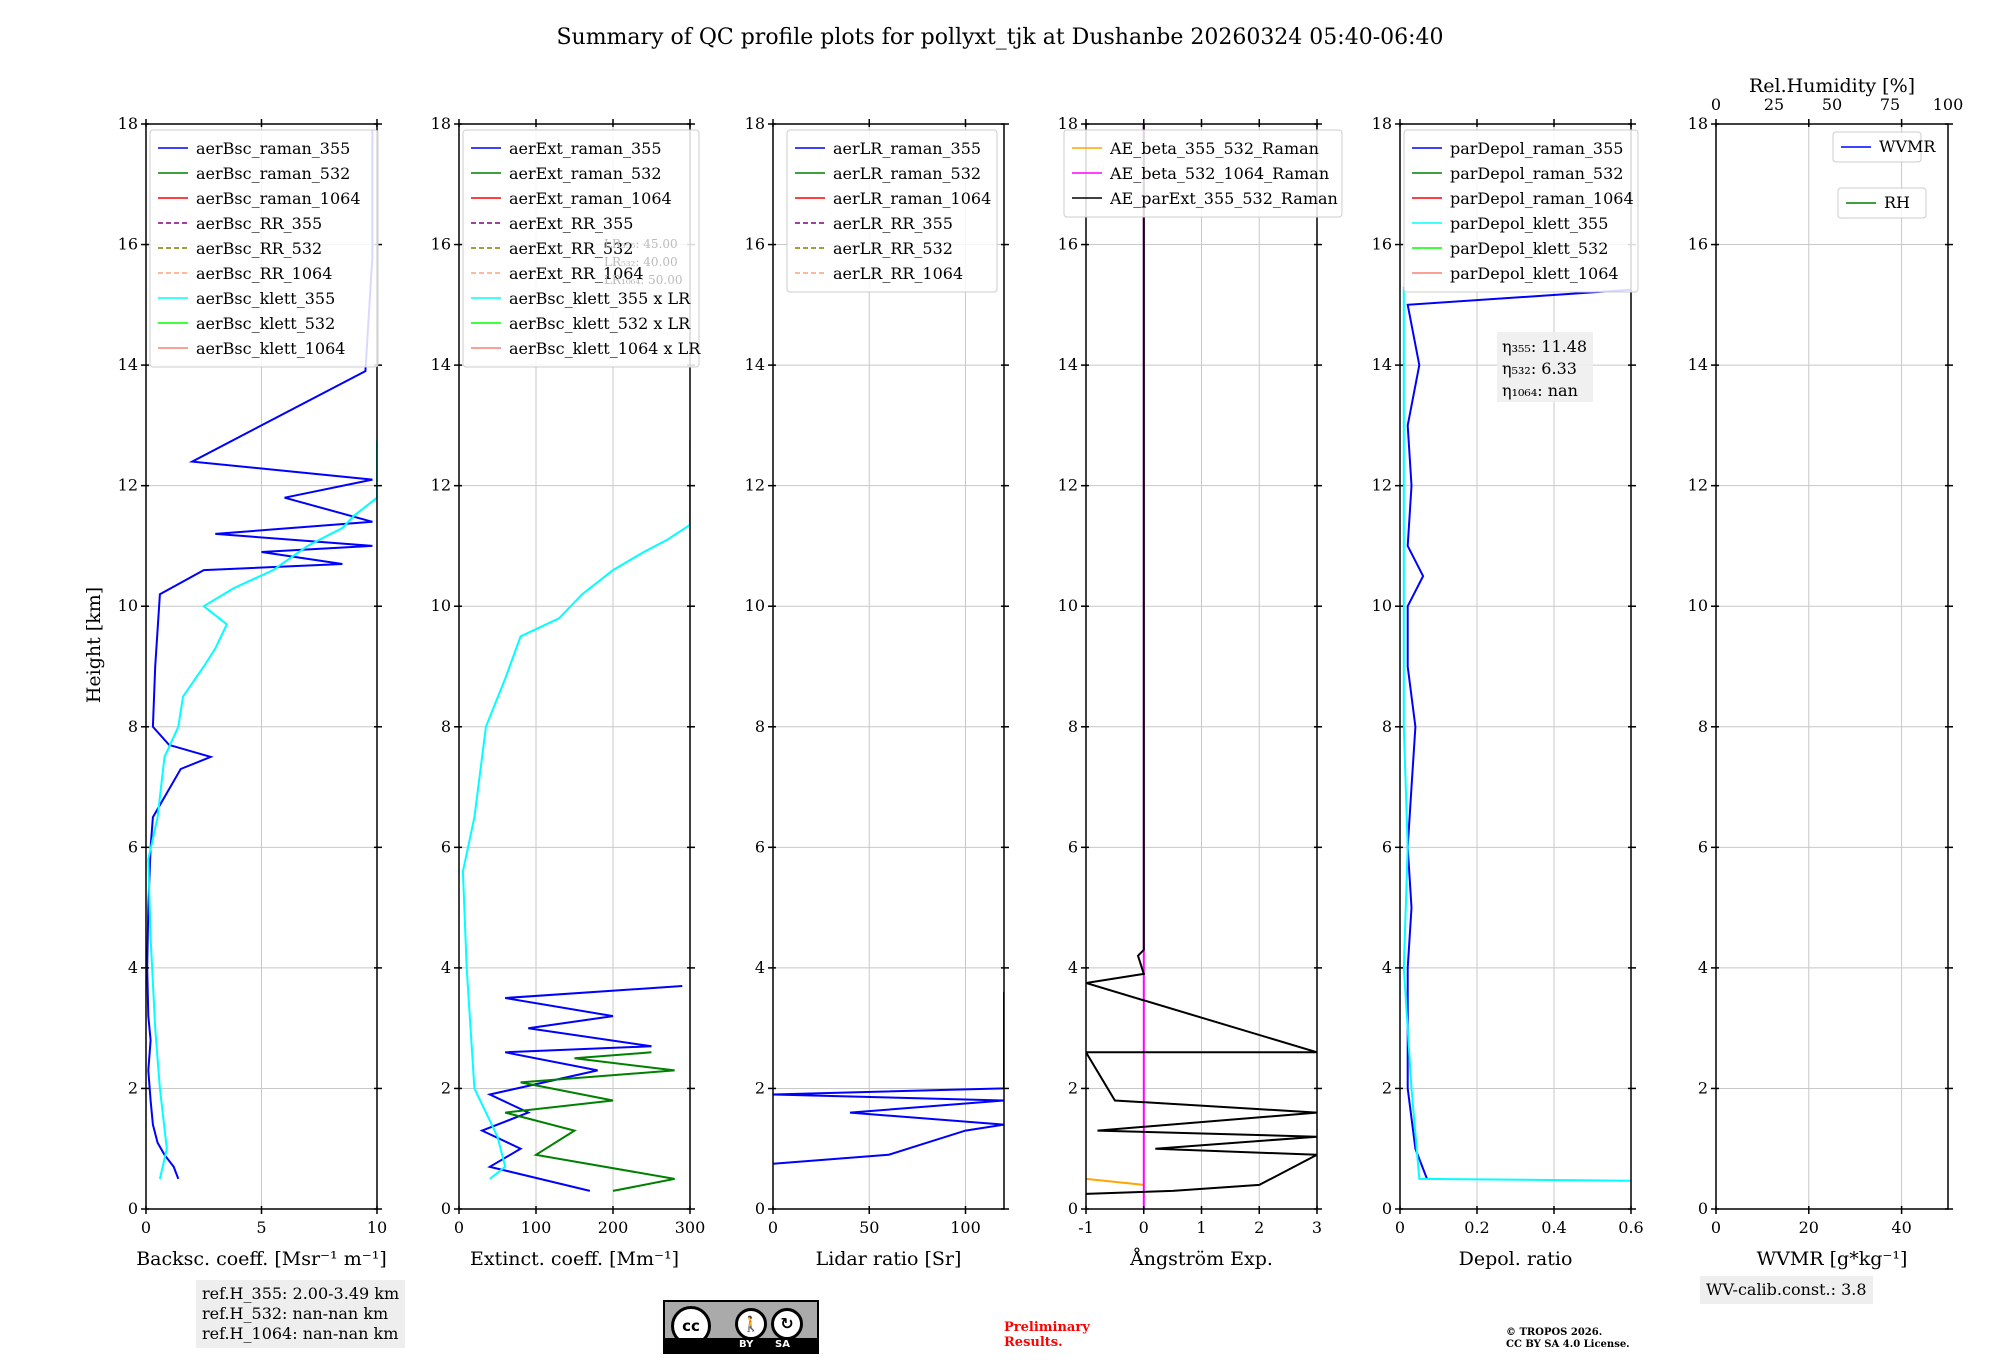  I want to click on copyright-line-2: CC BY SA 4.0 License., so click(1568, 1344).